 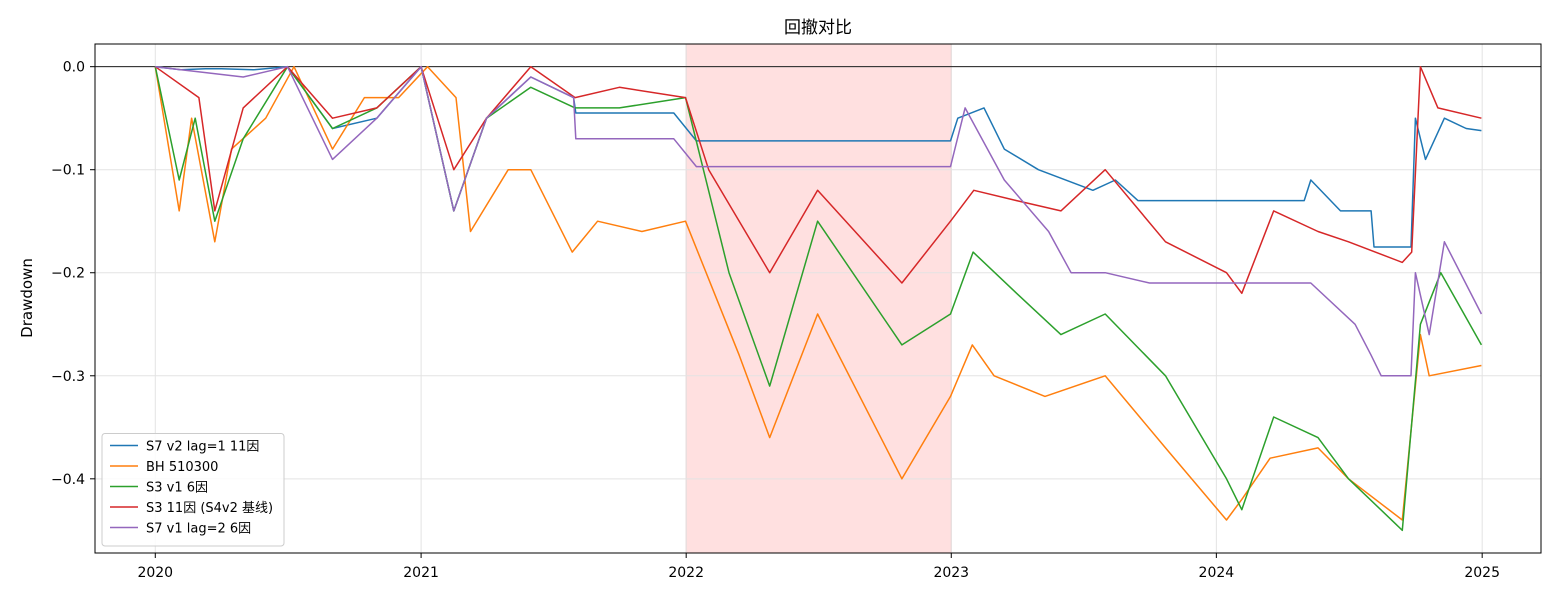 I want to click on legend-box, so click(x=193, y=490).